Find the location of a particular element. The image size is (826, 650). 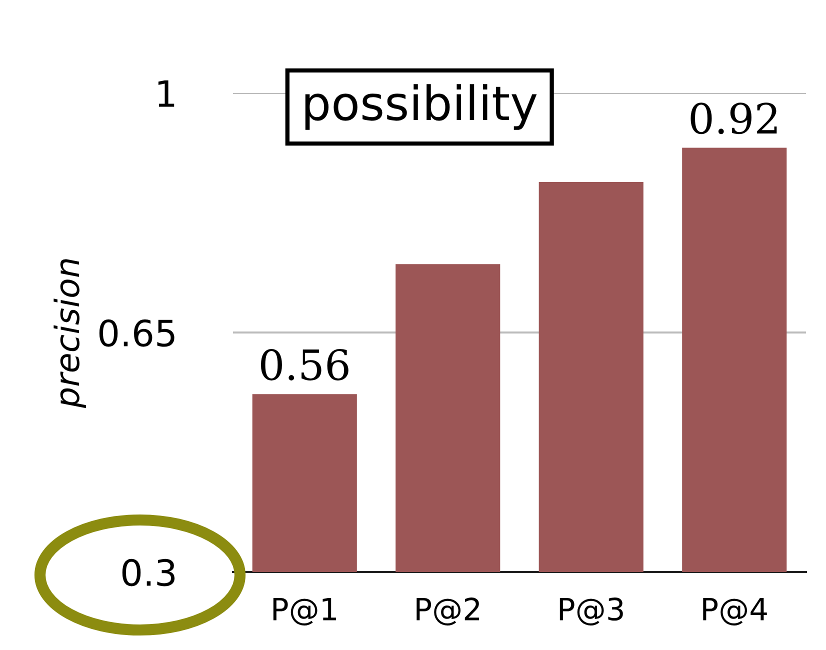

data-label: 0.92 is located at coordinates (733, 118).